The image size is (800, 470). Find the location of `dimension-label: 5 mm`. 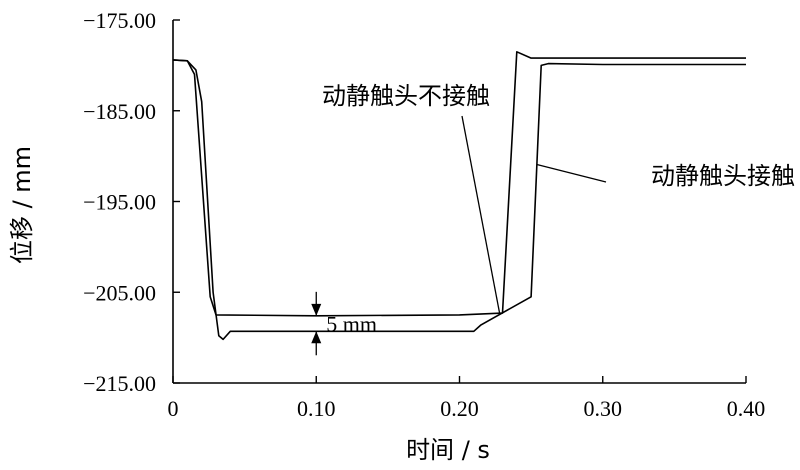

dimension-label: 5 mm is located at coordinates (351, 324).